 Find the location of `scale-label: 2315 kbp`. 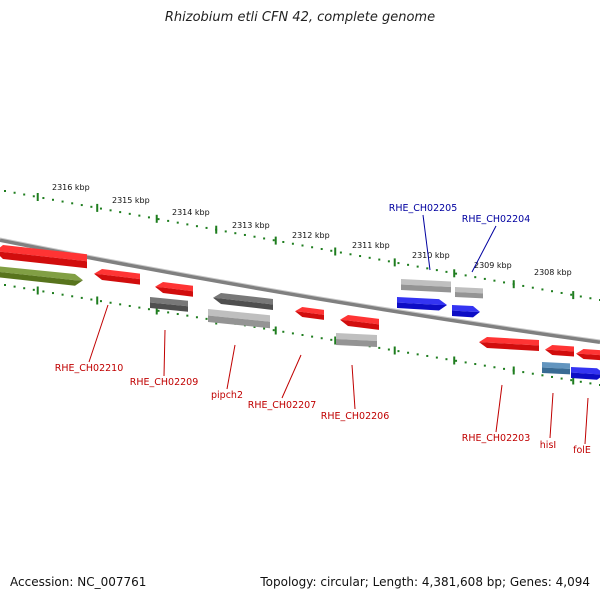

scale-label: 2315 kbp is located at coordinates (131, 200).